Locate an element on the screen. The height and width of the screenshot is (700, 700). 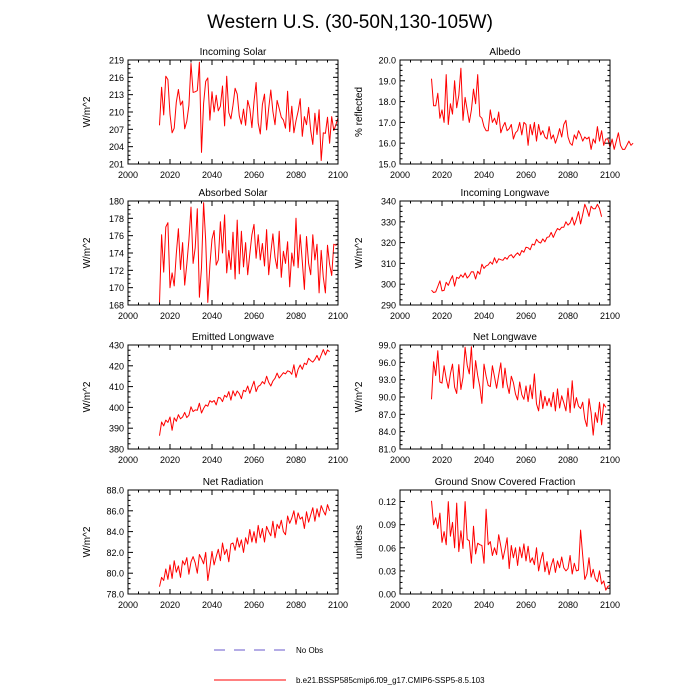
y-tick-label: 16.0 is located at coordinates (387, 144).